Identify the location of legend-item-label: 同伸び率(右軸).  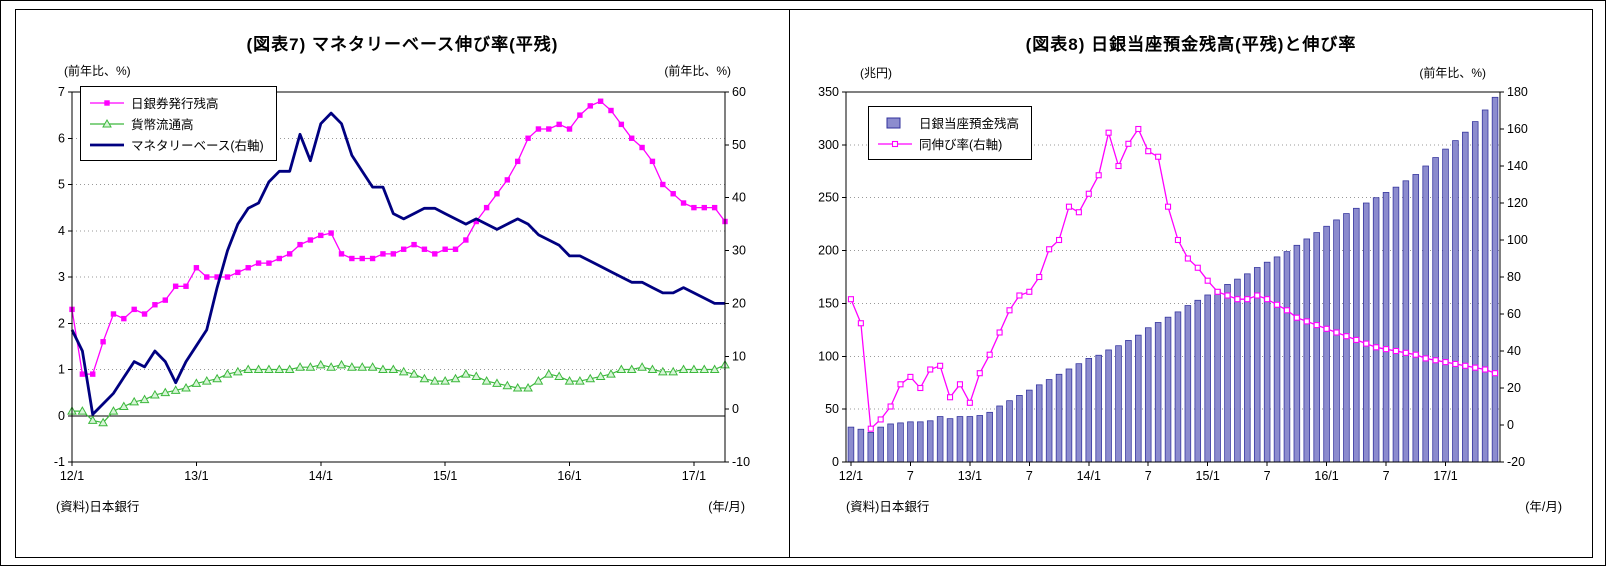
(961, 145).